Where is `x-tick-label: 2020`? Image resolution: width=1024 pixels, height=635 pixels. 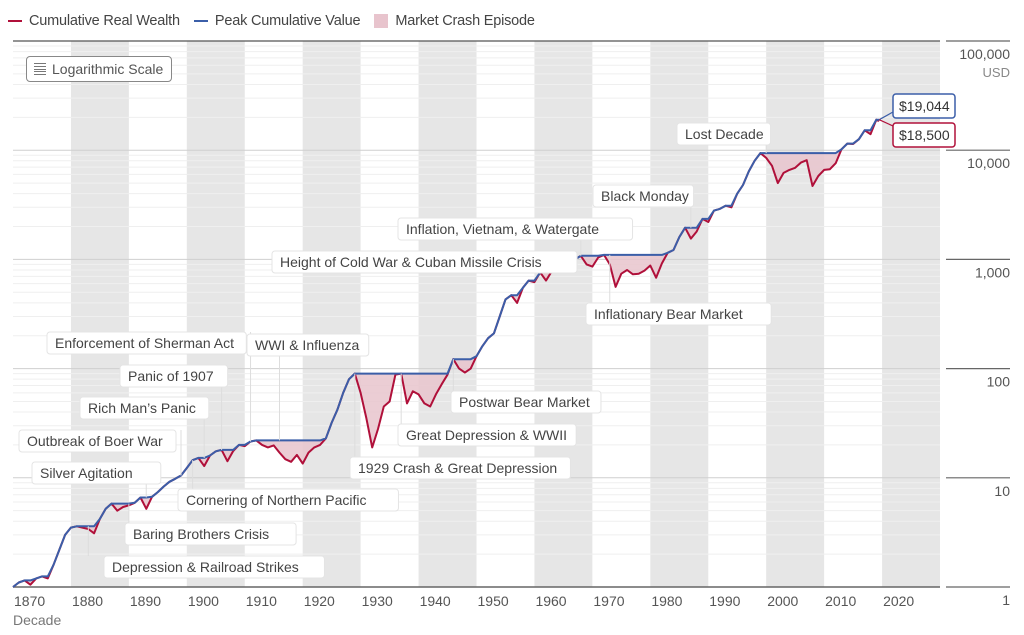 x-tick-label: 2020 is located at coordinates (898, 601).